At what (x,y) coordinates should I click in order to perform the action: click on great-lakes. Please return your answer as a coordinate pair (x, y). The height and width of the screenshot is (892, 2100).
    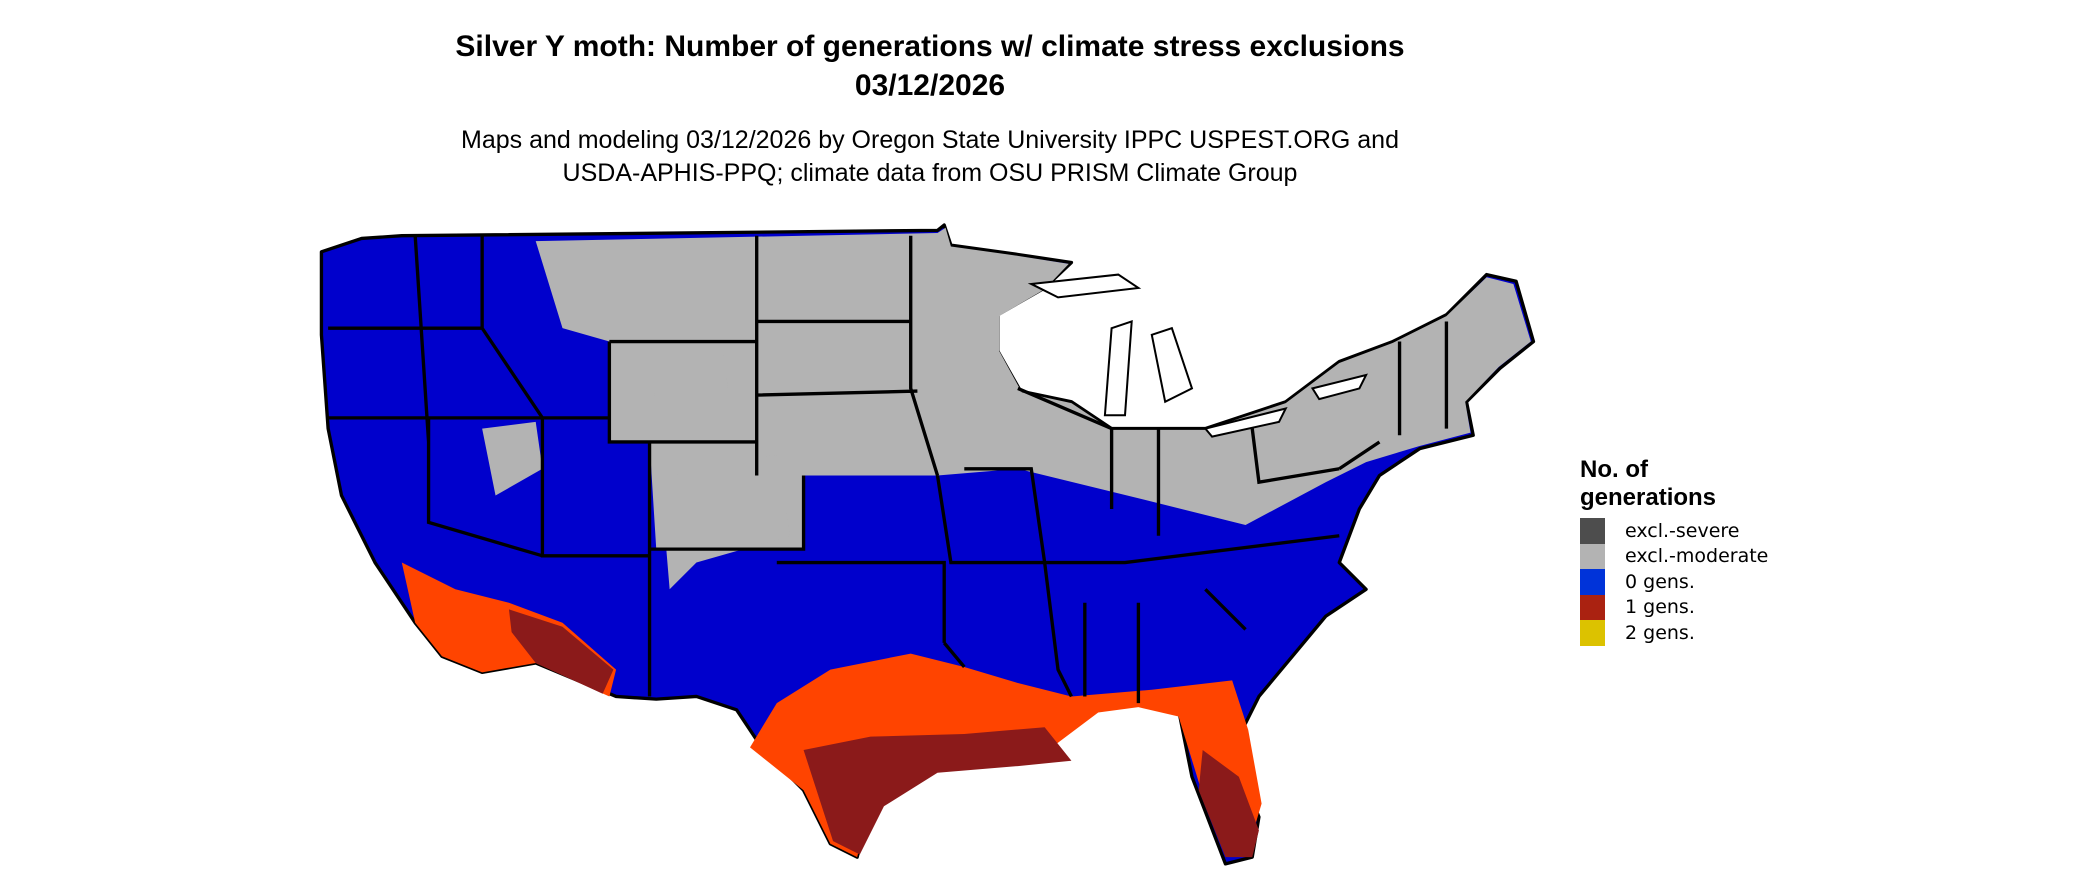
    Looking at the image, I should click on (1197, 355).